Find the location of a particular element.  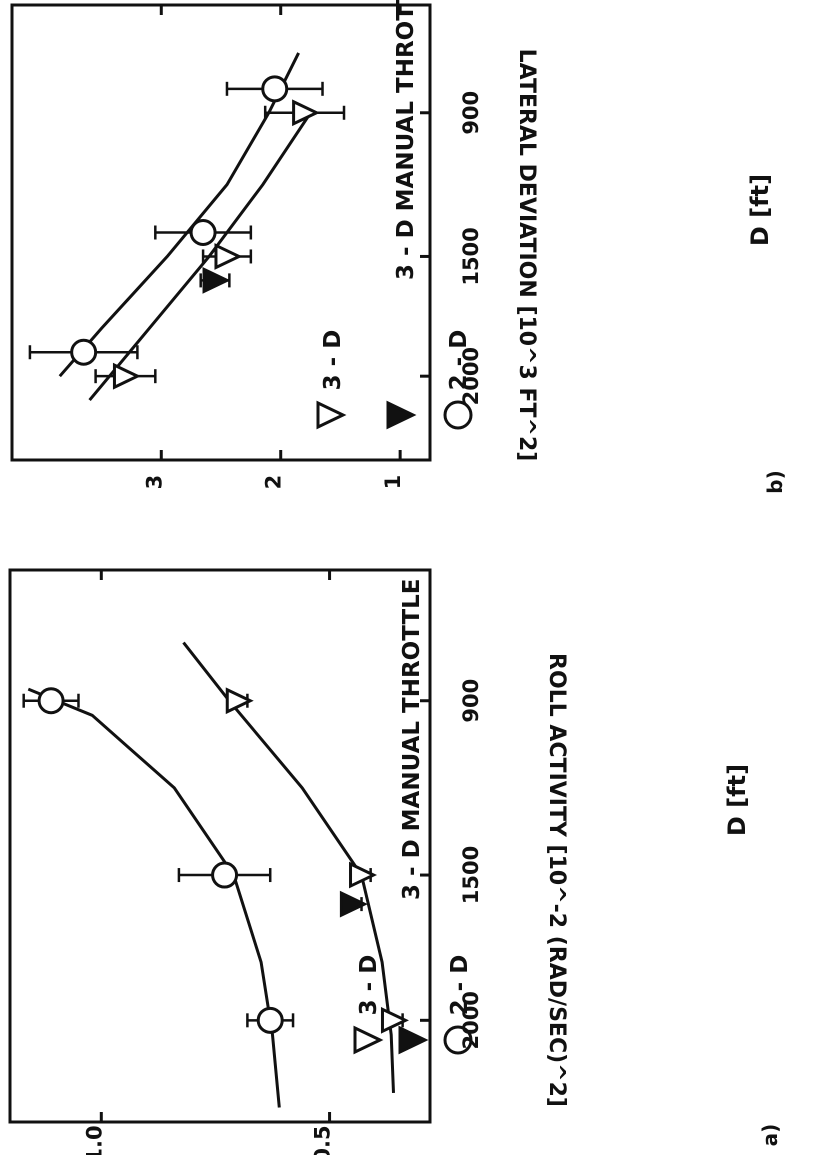

panel-a-xlabel: D [ft] is located at coordinates (737, 800).